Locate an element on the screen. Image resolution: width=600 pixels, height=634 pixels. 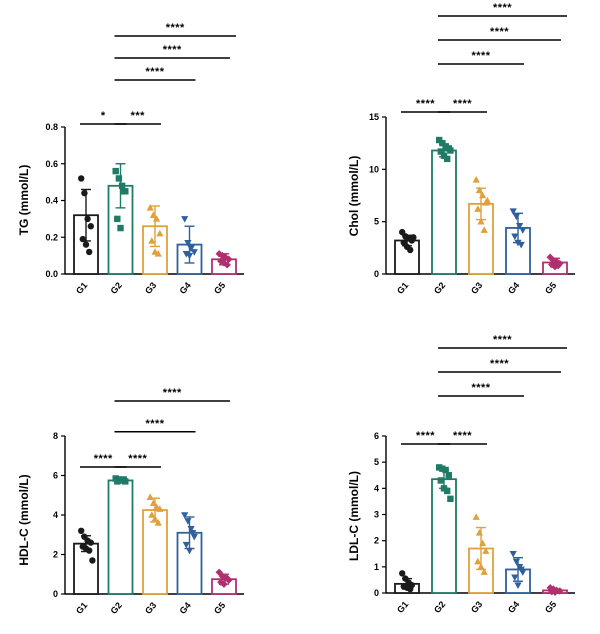
y-tick-label: 0.4 is located at coordinates (51, 201).